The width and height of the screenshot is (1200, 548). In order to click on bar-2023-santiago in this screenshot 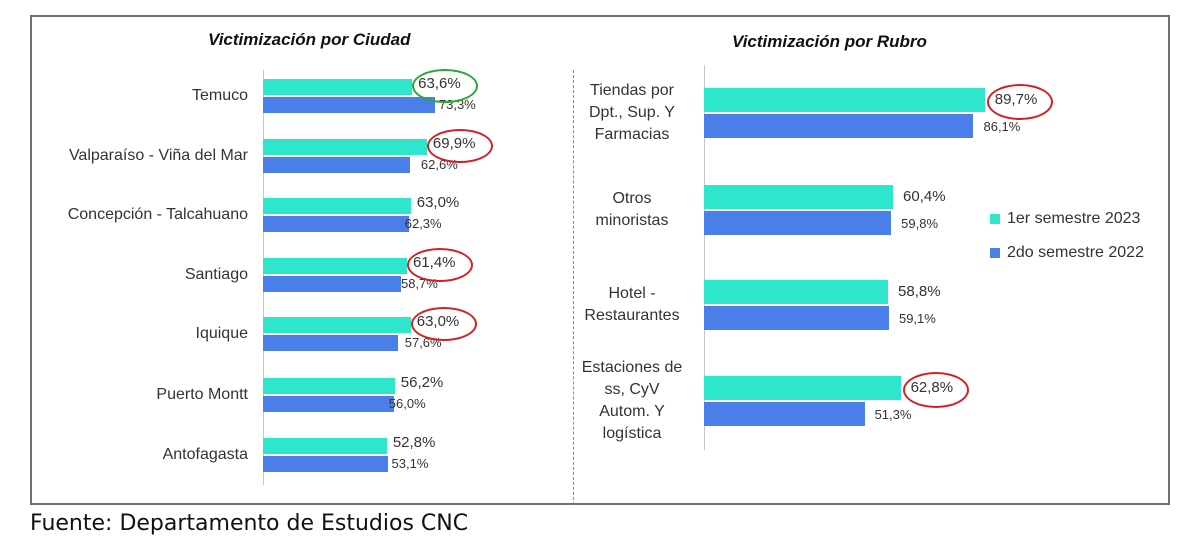, I will do `click(335, 266)`.